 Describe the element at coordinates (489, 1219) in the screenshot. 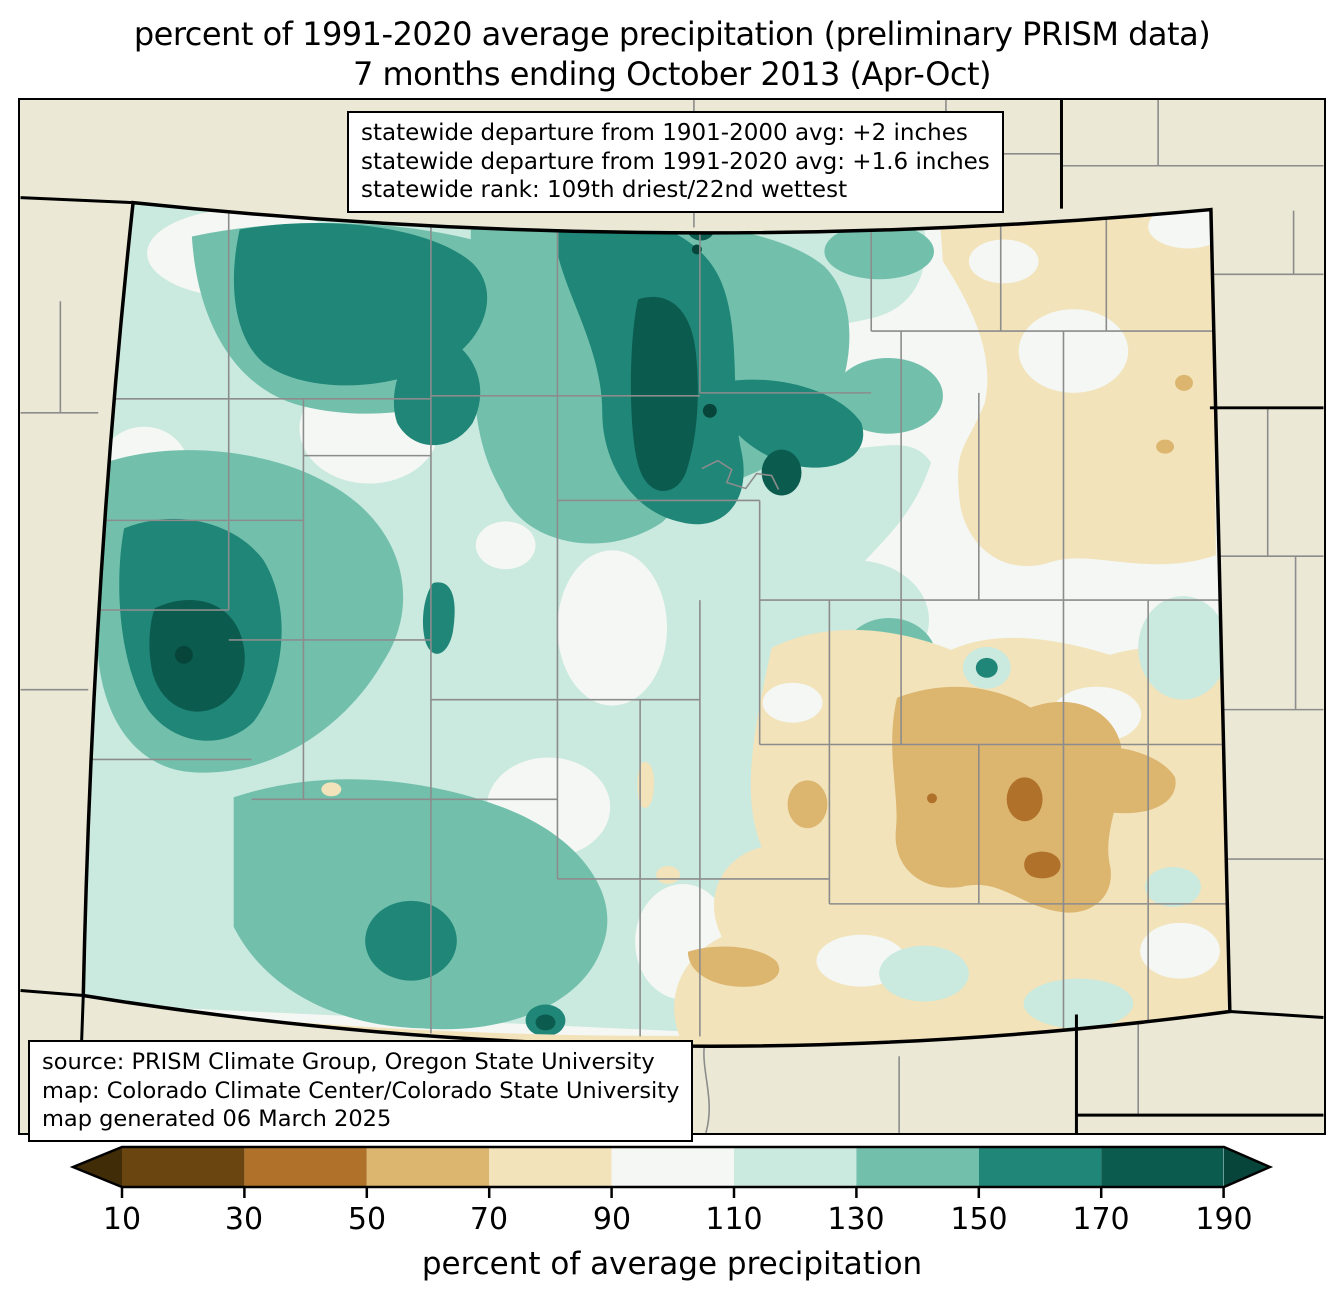

I see `tick-label-70: 70` at that location.